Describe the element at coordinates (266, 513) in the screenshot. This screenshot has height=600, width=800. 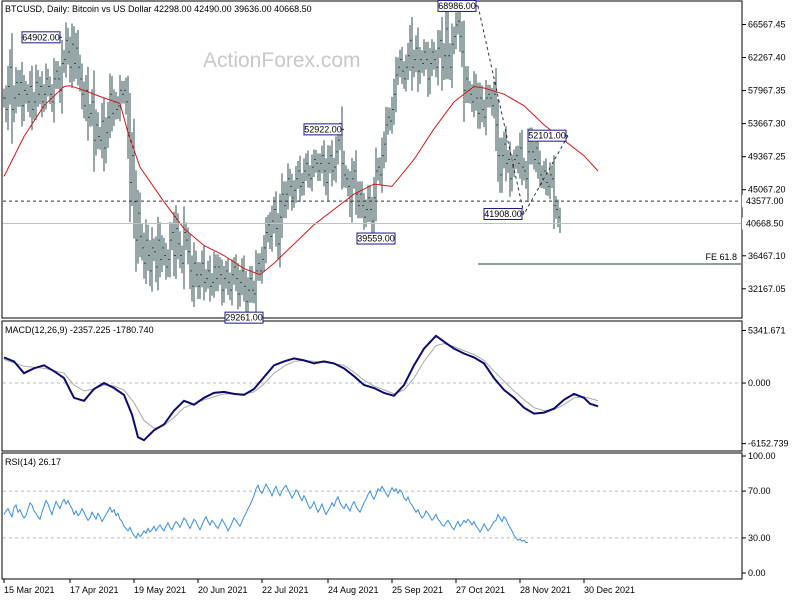
I see `rsi-line` at that location.